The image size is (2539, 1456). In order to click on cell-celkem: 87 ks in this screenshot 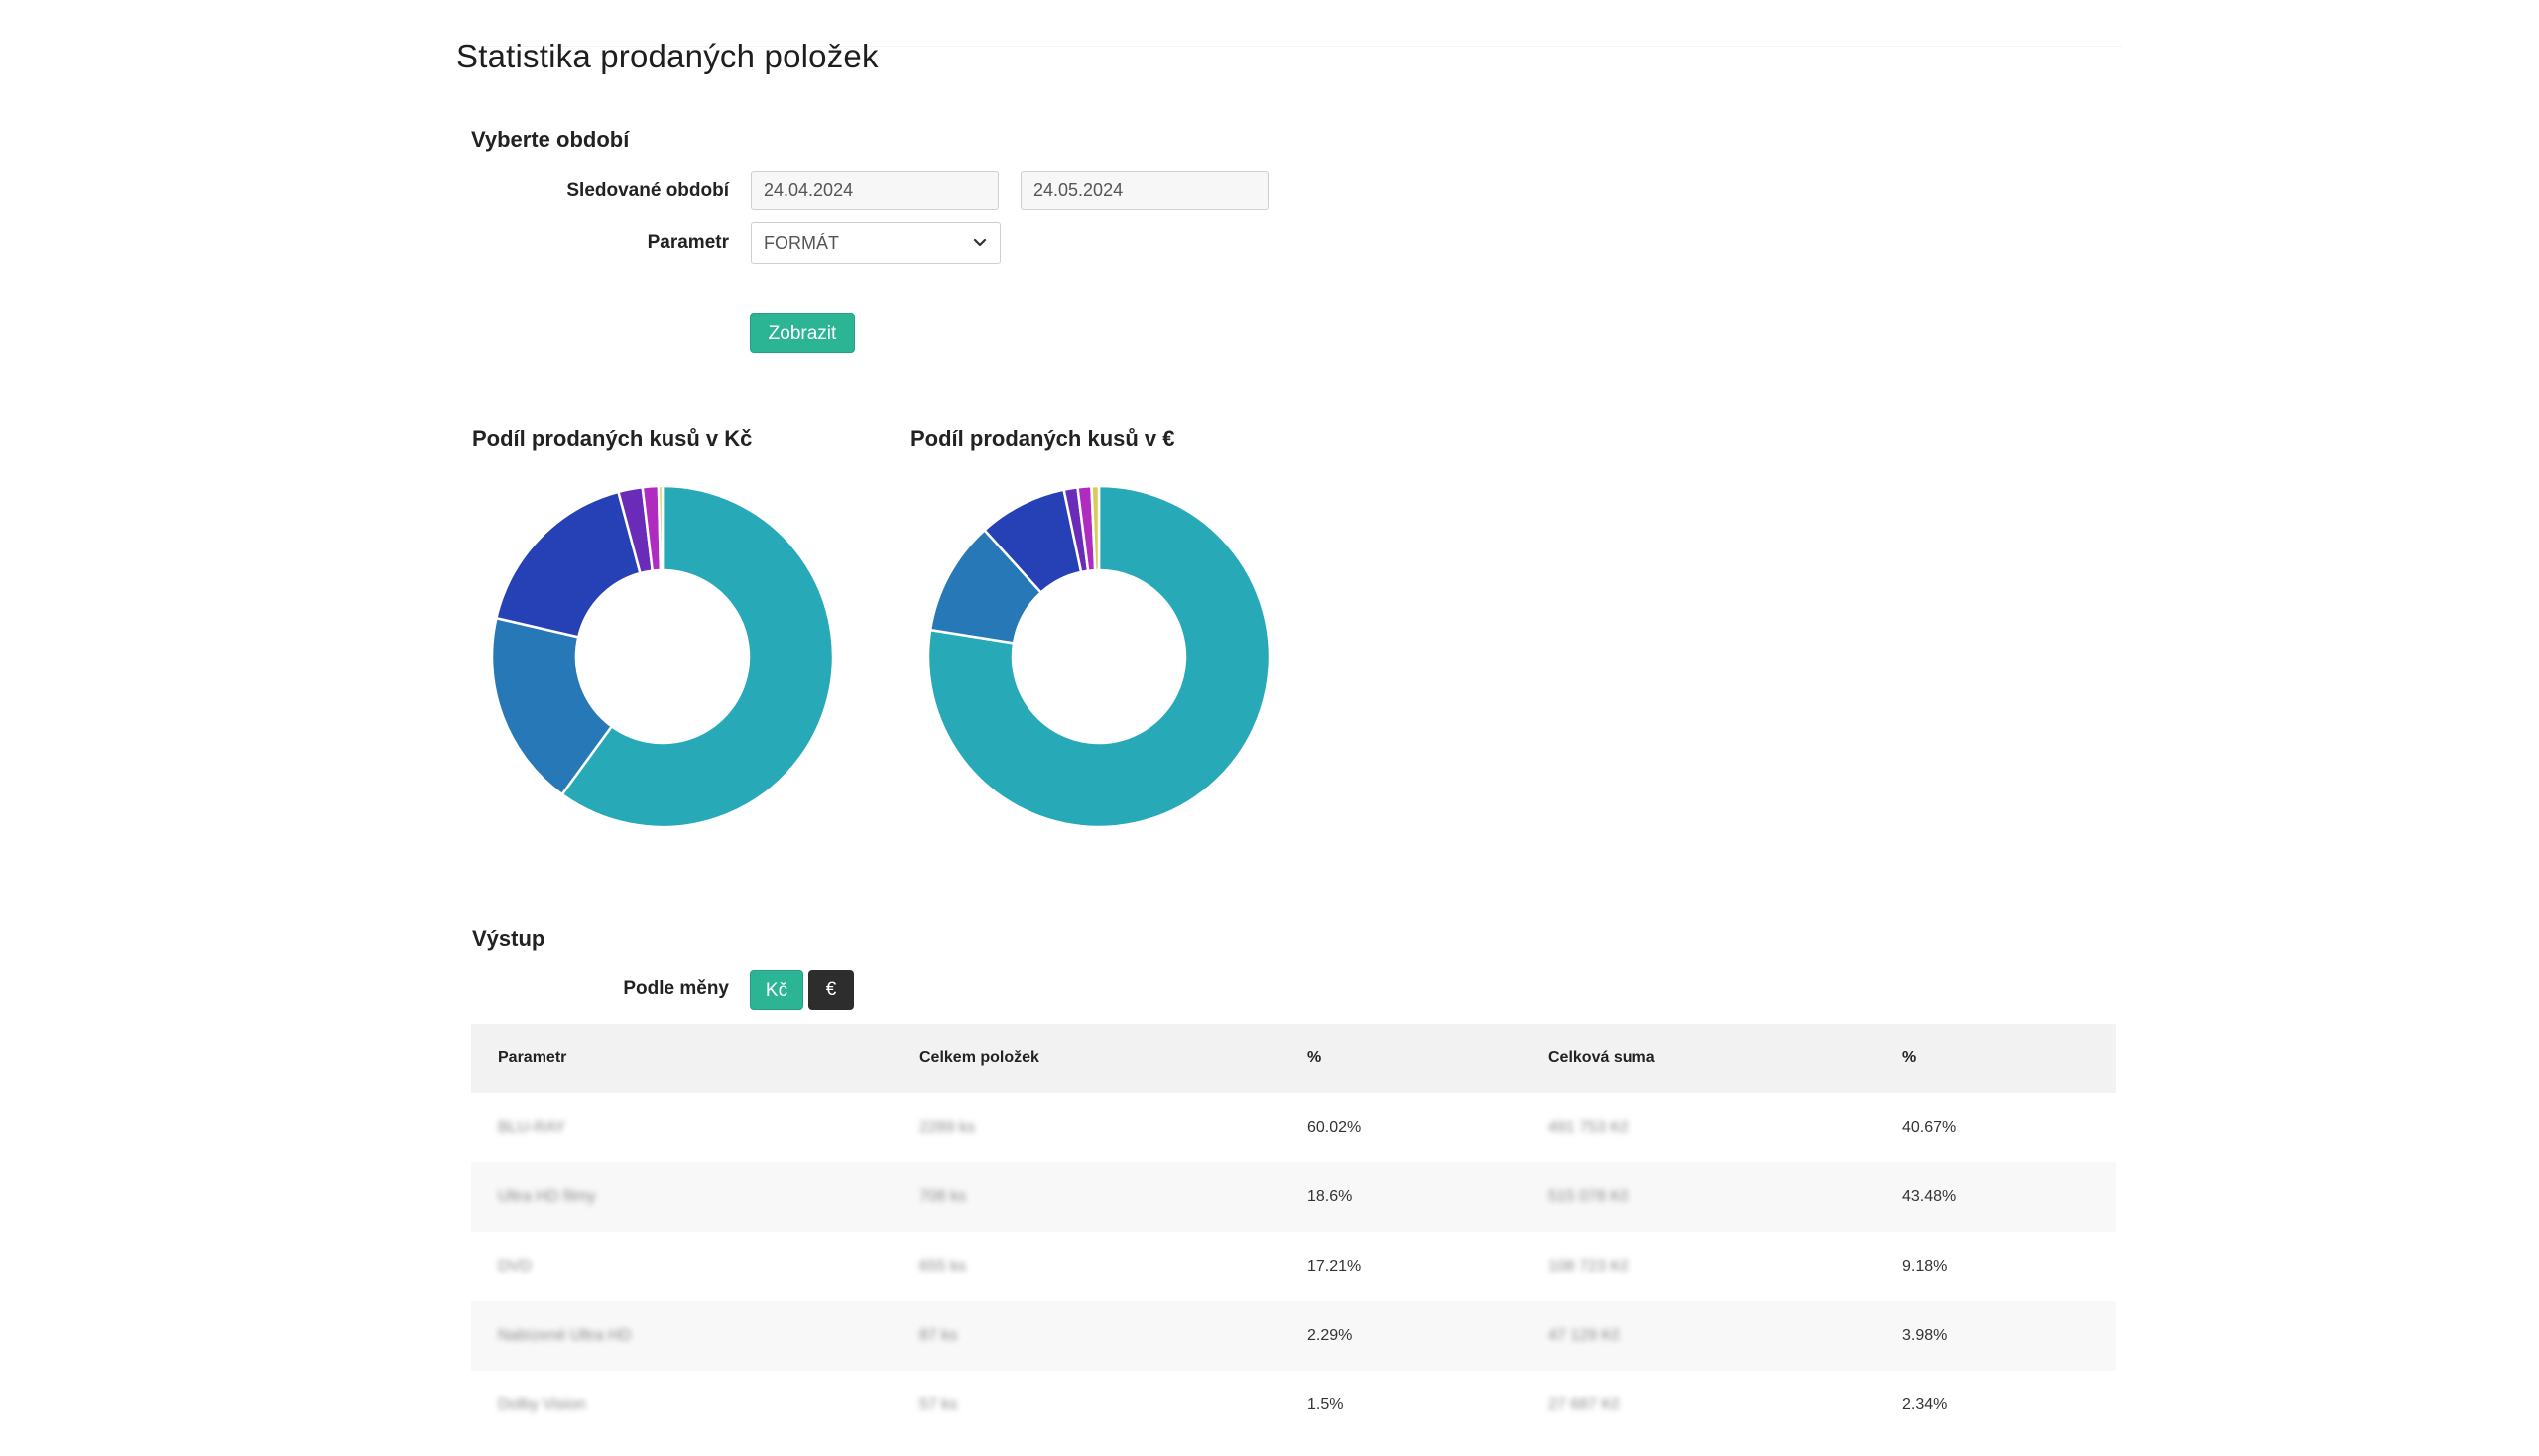, I will do `click(939, 1335)`.